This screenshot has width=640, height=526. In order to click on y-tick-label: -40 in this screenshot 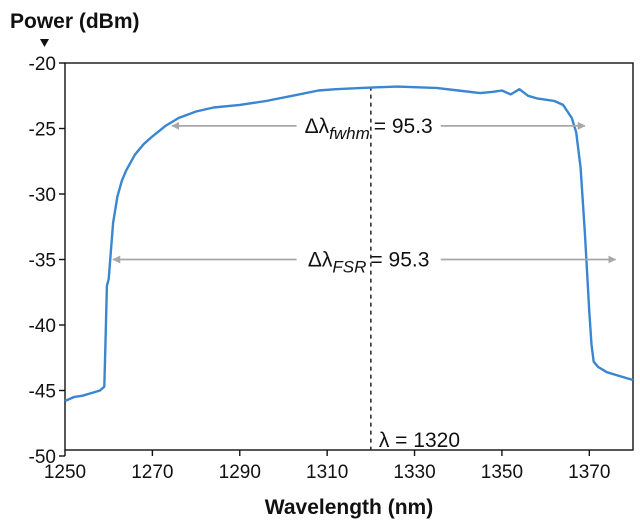, I will do `click(42, 326)`.